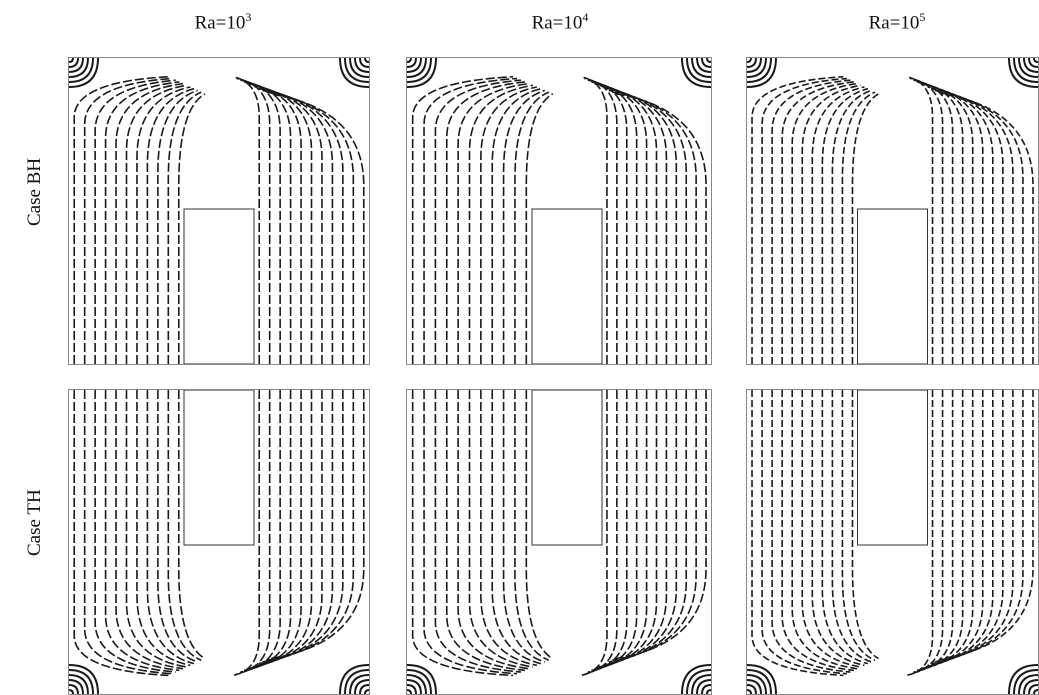 This screenshot has width=1039, height=695. What do you see at coordinates (892, 542) in the screenshot?
I see `panel-th-ra-1e5` at bounding box center [892, 542].